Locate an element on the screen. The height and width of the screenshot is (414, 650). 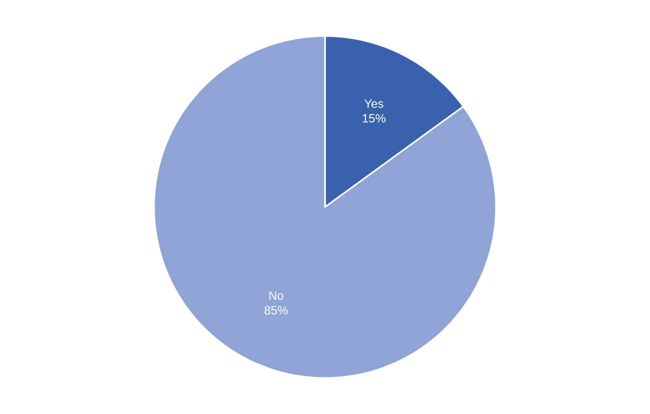
data-label: 85% is located at coordinates (276, 310).